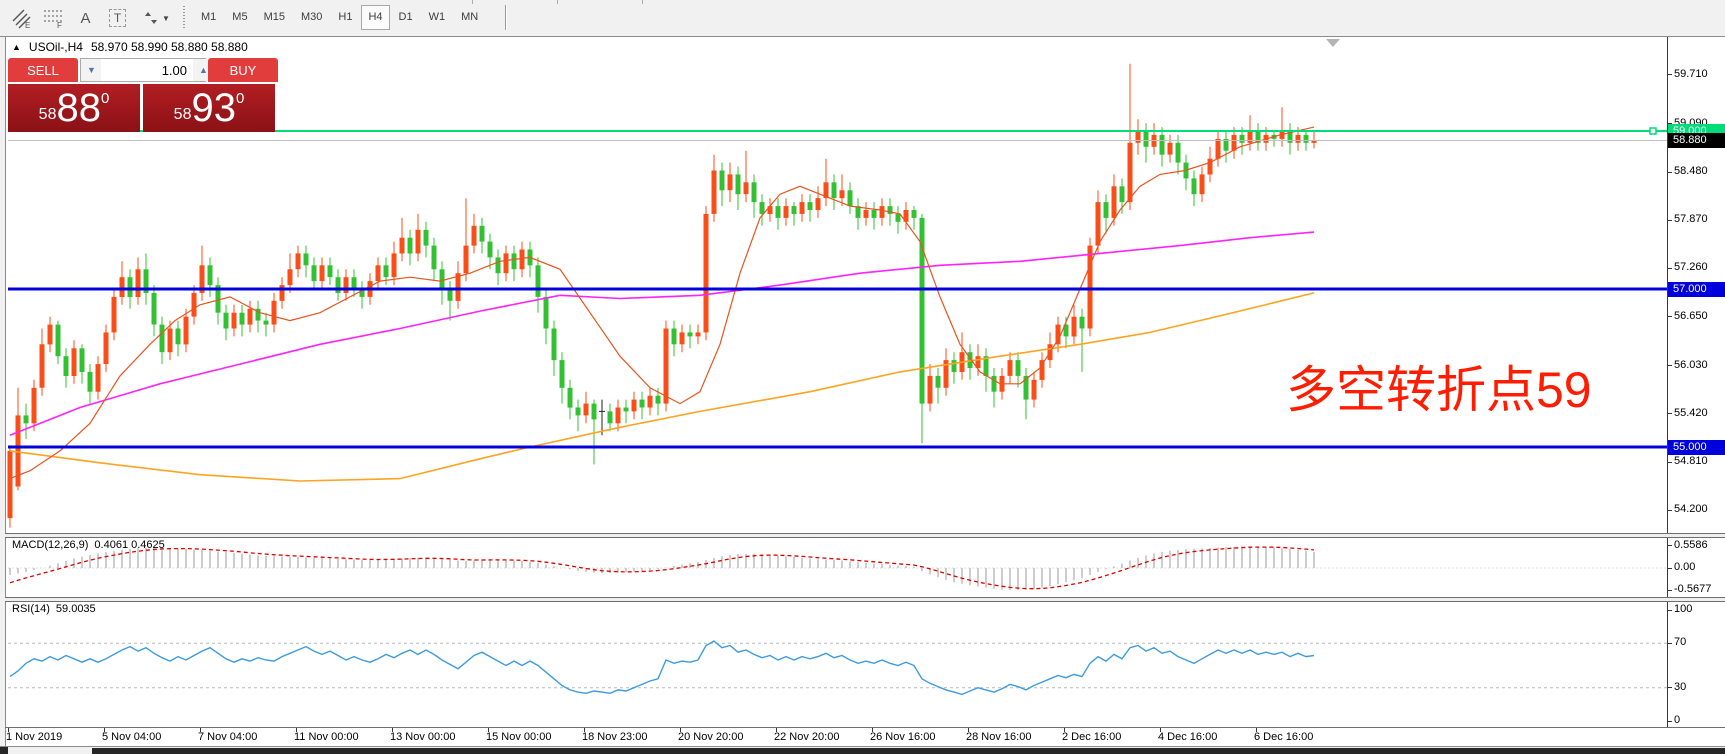 This screenshot has width=1725, height=754. What do you see at coordinates (182, 114) in the screenshot?
I see `buy-price-small: 58` at bounding box center [182, 114].